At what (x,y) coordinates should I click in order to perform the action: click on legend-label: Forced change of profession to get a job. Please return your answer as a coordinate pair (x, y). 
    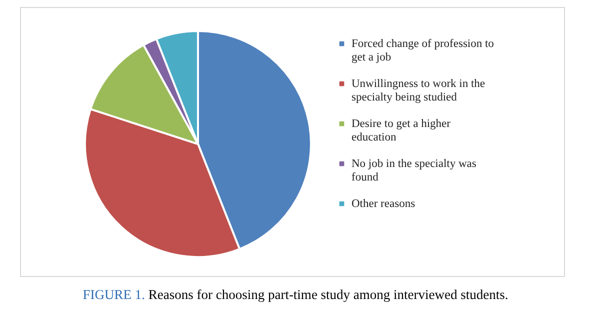
    Looking at the image, I should click on (423, 51).